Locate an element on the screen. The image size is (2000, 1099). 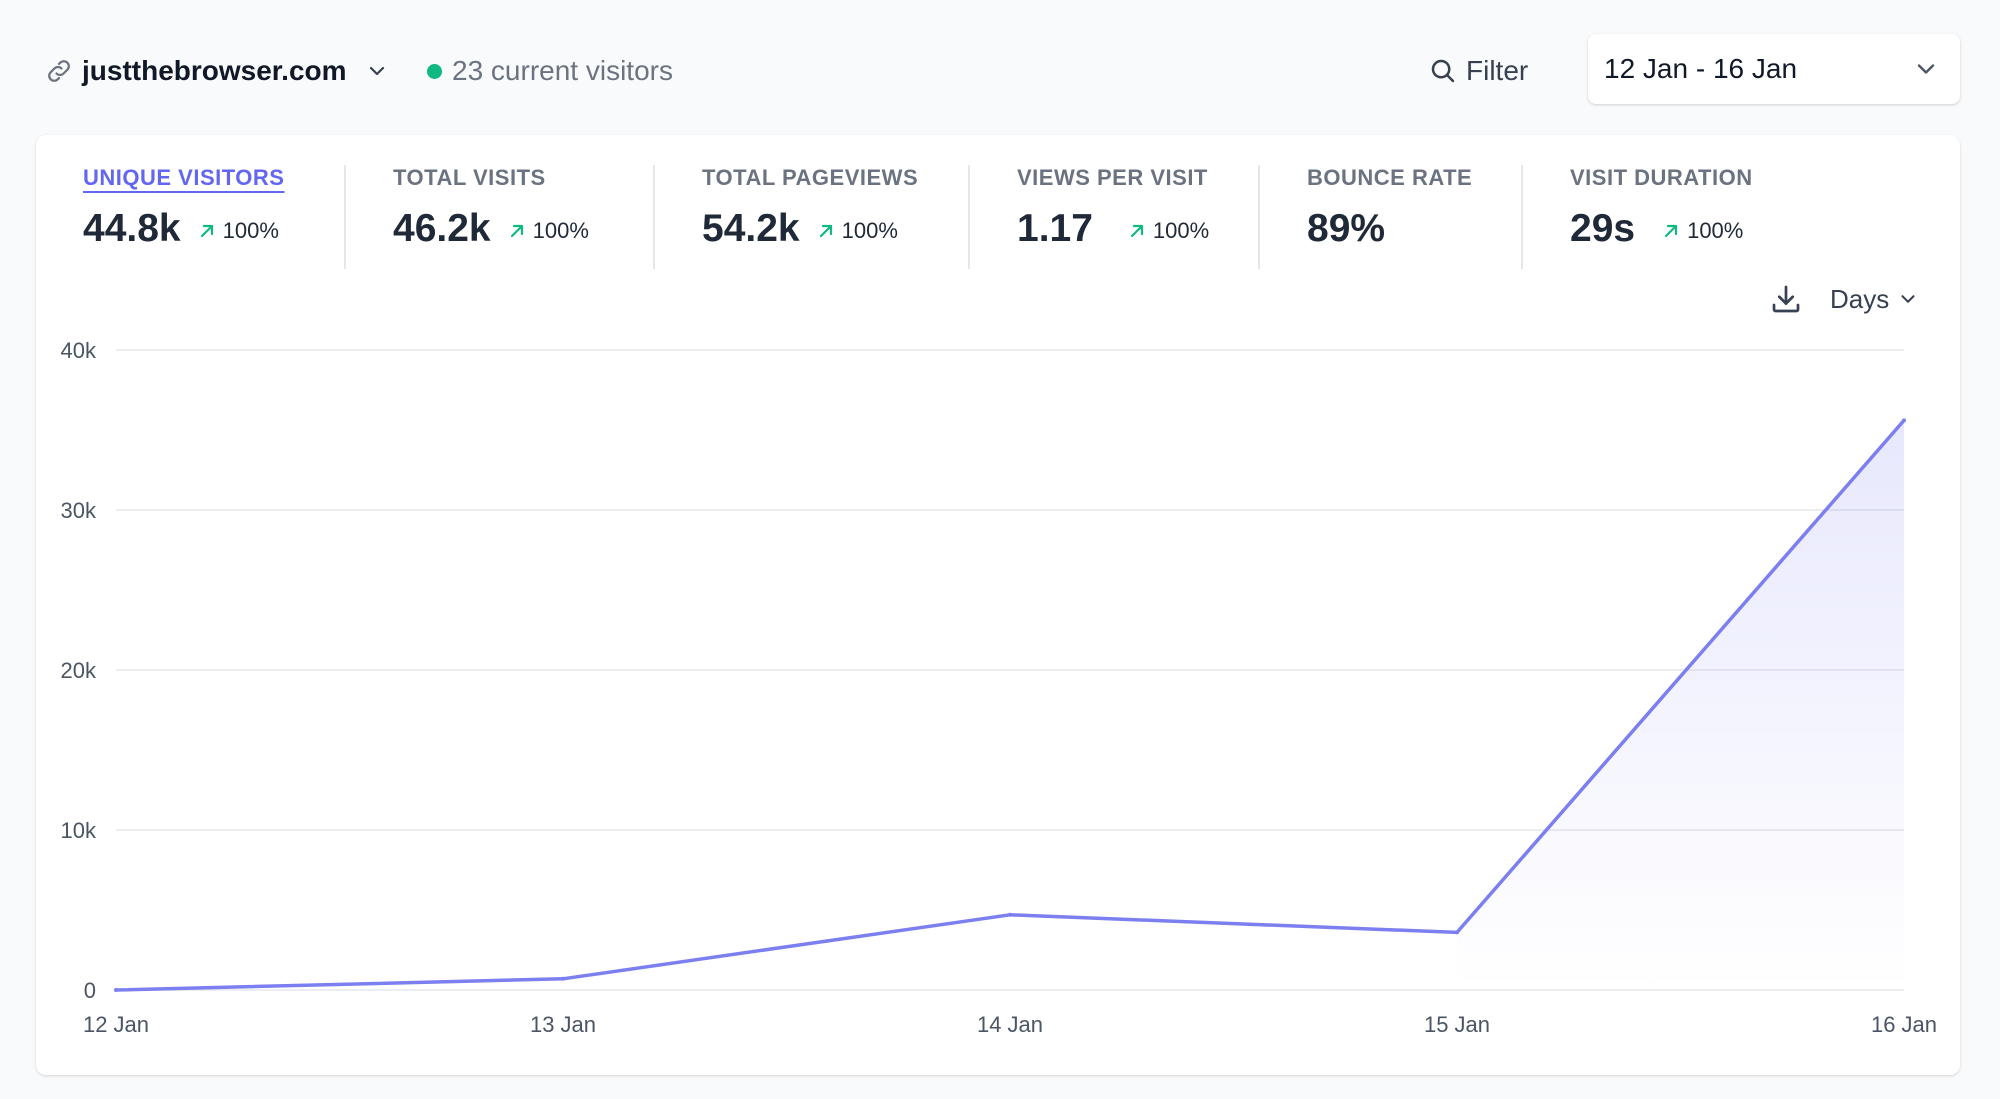
x-tick-label: 16 Jan is located at coordinates (1904, 1024).